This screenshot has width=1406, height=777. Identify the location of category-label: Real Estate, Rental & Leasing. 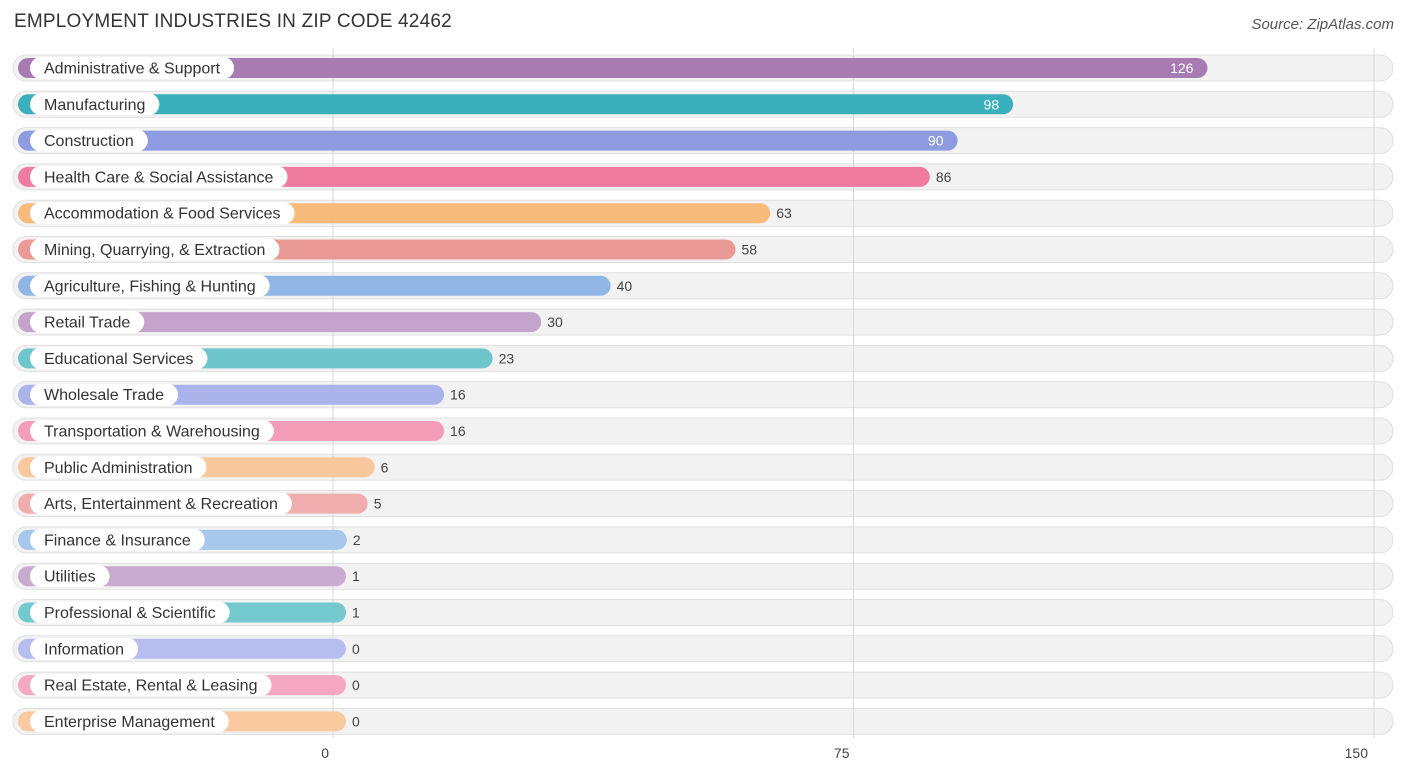
(150, 686).